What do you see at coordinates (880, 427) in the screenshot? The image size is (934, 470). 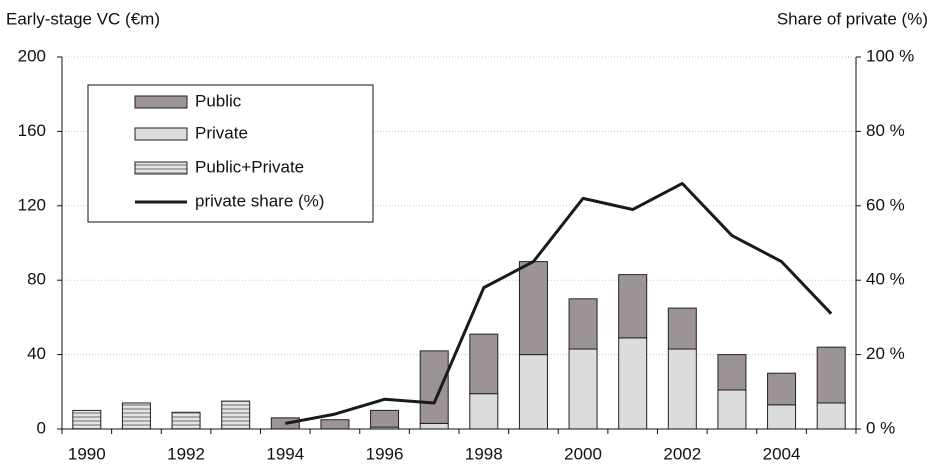 I see `y2-tick-label: 0 %` at bounding box center [880, 427].